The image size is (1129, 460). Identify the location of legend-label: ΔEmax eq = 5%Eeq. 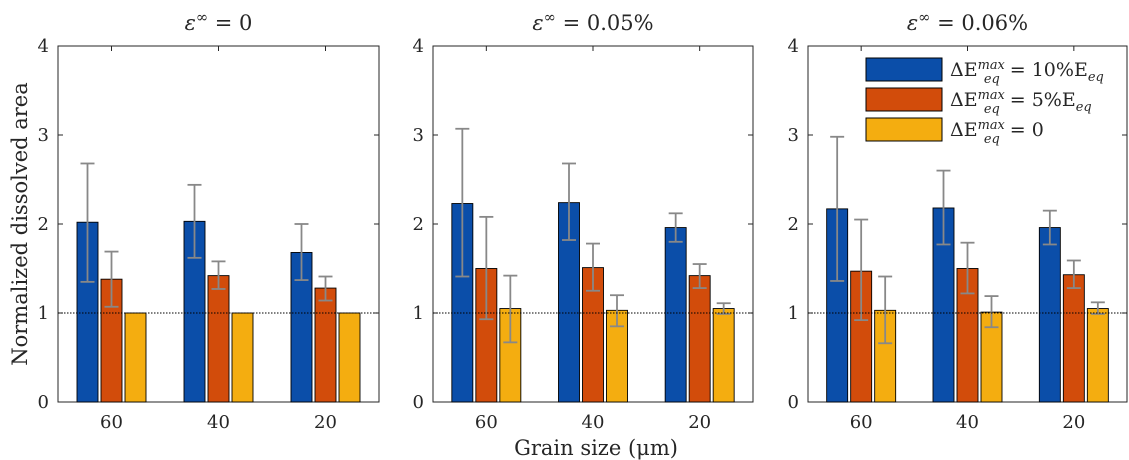
(1021, 102).